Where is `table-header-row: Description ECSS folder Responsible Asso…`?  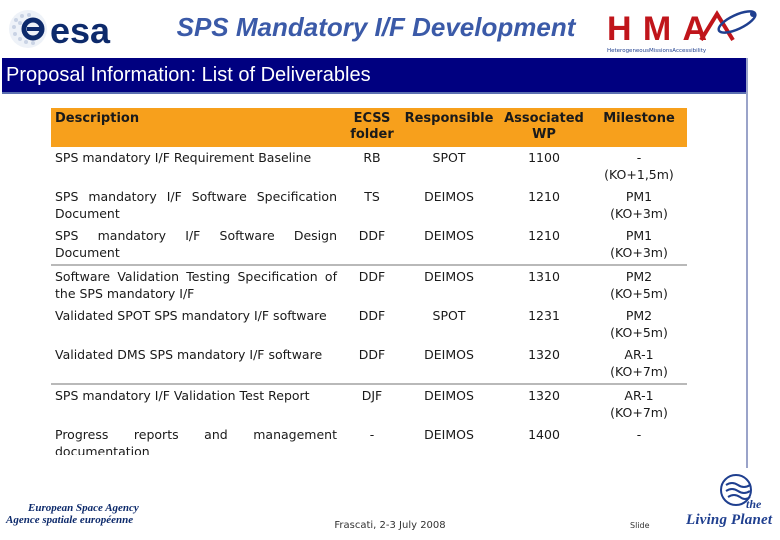
table-header-row: Description ECSS folder Responsible Asso… is located at coordinates (369, 127).